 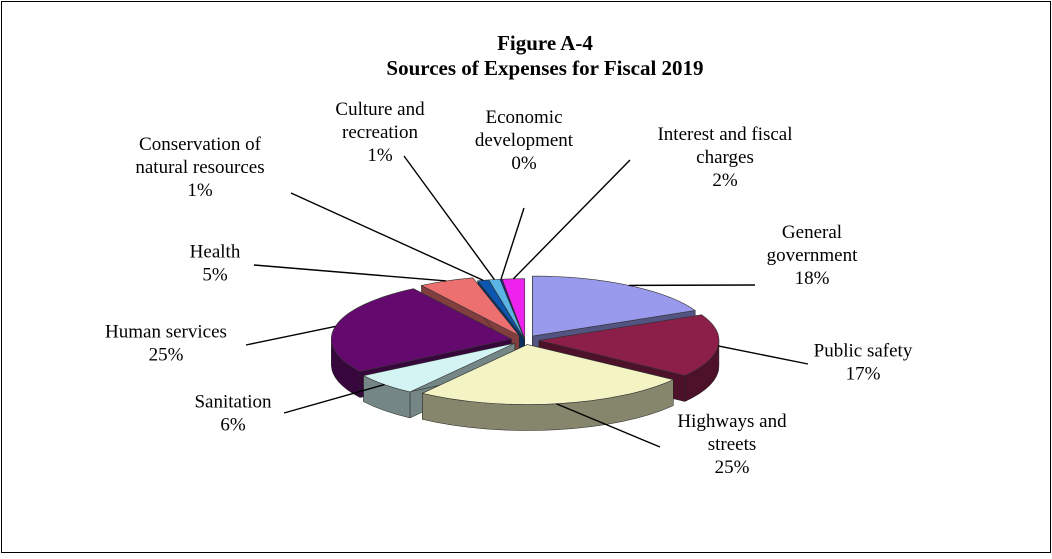 I want to click on slice-label-line: natural resources, so click(x=199, y=167).